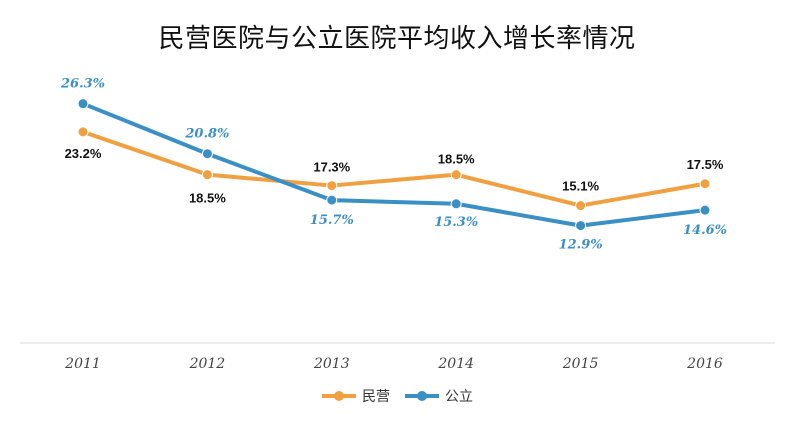 The image size is (794, 421). What do you see at coordinates (206, 134) in the screenshot?
I see `data-label: 20.8%` at bounding box center [206, 134].